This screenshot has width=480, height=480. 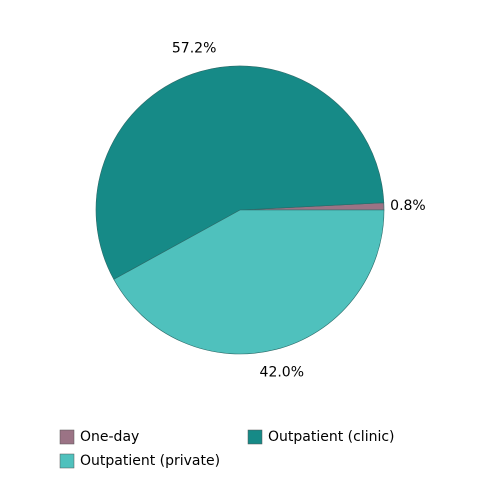 I want to click on legend-label: Outpatient (private), so click(x=150, y=461).